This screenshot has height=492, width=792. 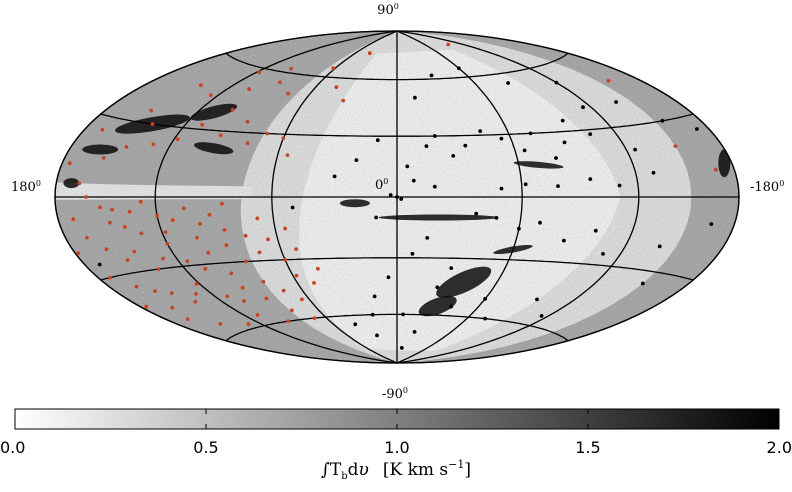 I want to click on colorbar-ticks: 0.0 0.5 1.0 1.5 2.0, so click(x=396, y=433).